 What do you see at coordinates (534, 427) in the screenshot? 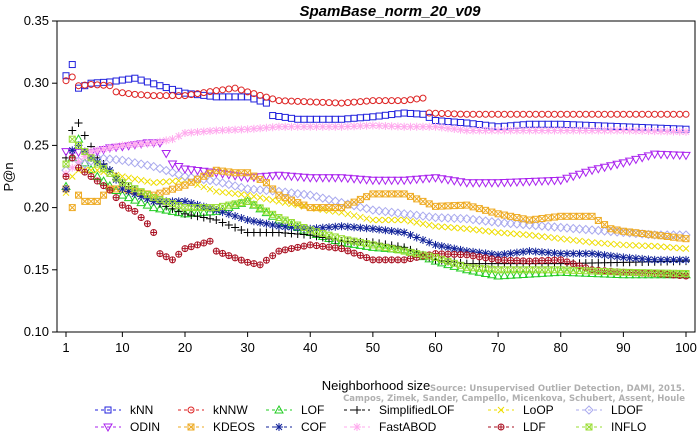
I see `legend-label-LDF: LDF` at bounding box center [534, 427].